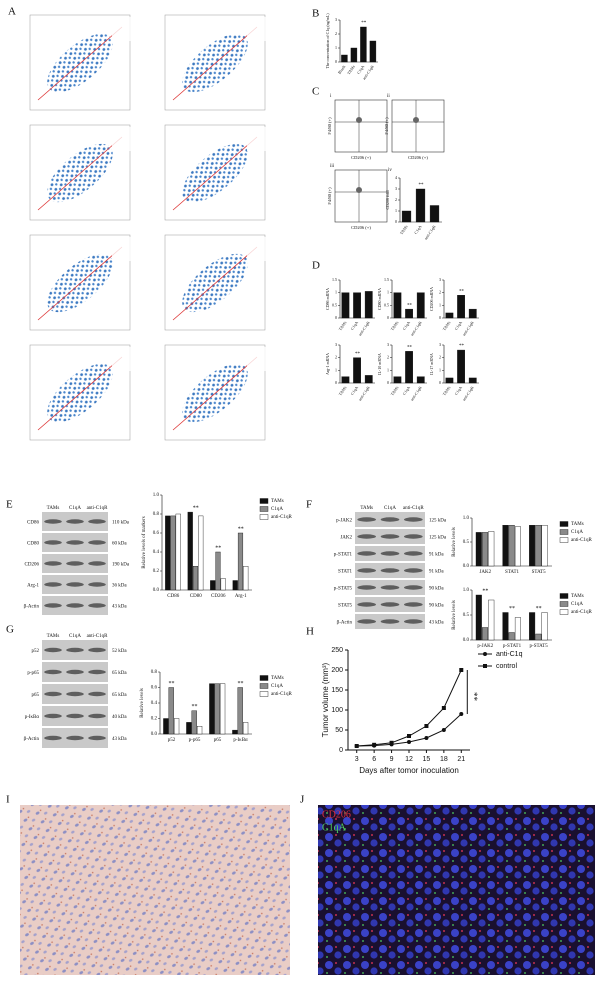 Image resolution: width=602 pixels, height=985 pixels. Describe the element at coordinates (337, 710) in the screenshot. I see `y-tick-label: 100` at that location.